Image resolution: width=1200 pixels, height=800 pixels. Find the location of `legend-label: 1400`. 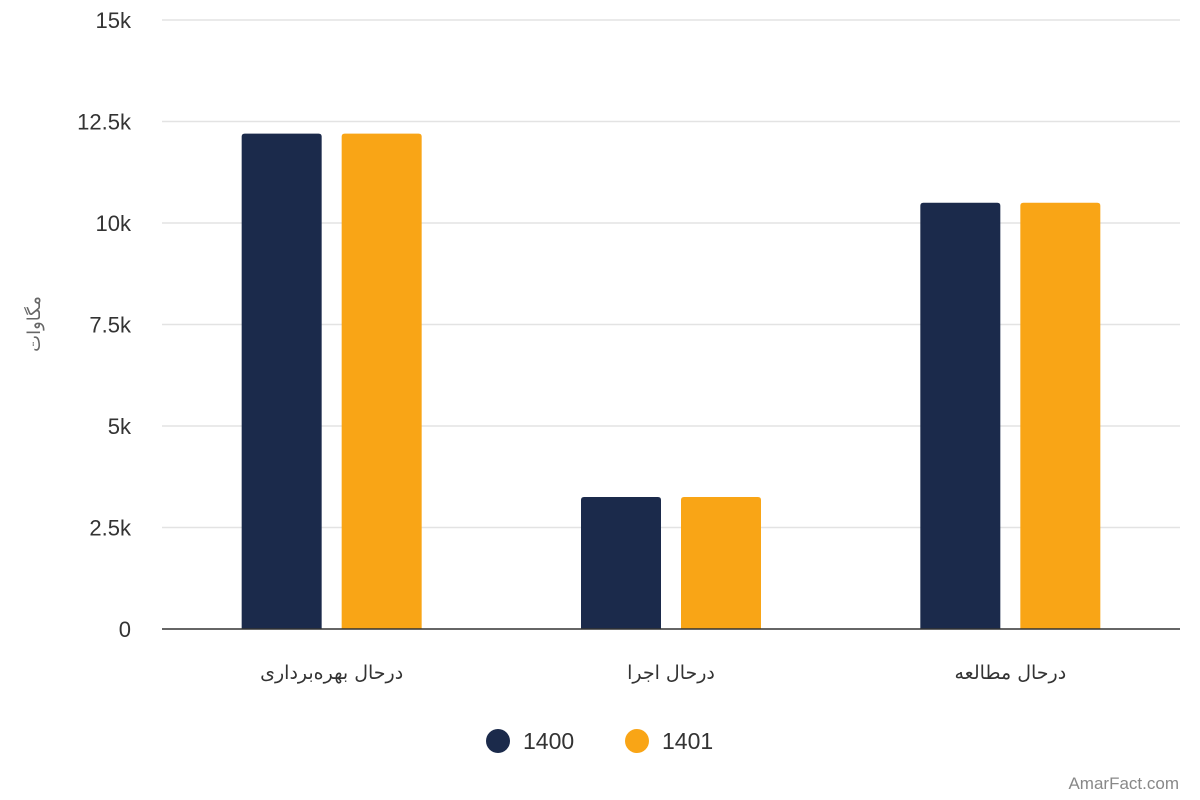

legend-label: 1400 is located at coordinates (548, 741).